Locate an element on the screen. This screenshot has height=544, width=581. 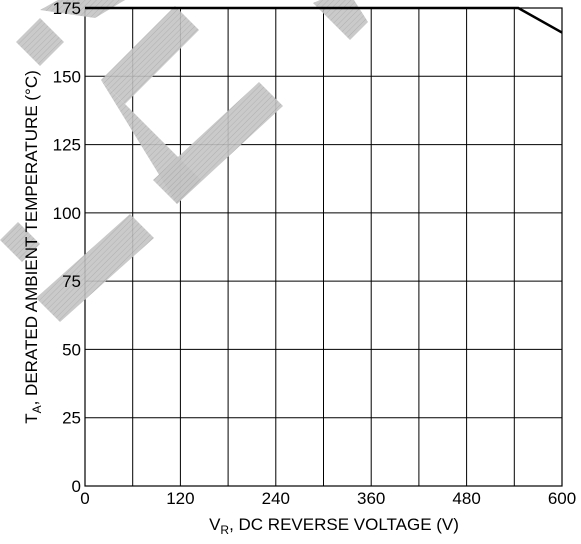
y-tick-label: 150 is located at coordinates (67, 76).